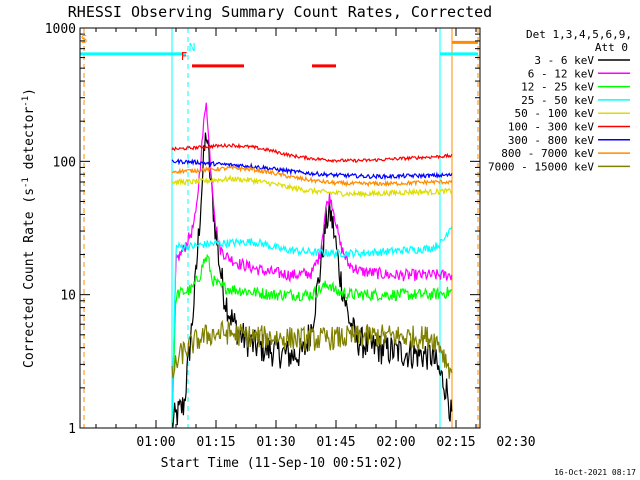 The image size is (640, 480). Describe the element at coordinates (64, 162) in the screenshot. I see `y-tick-label: 100` at that location.